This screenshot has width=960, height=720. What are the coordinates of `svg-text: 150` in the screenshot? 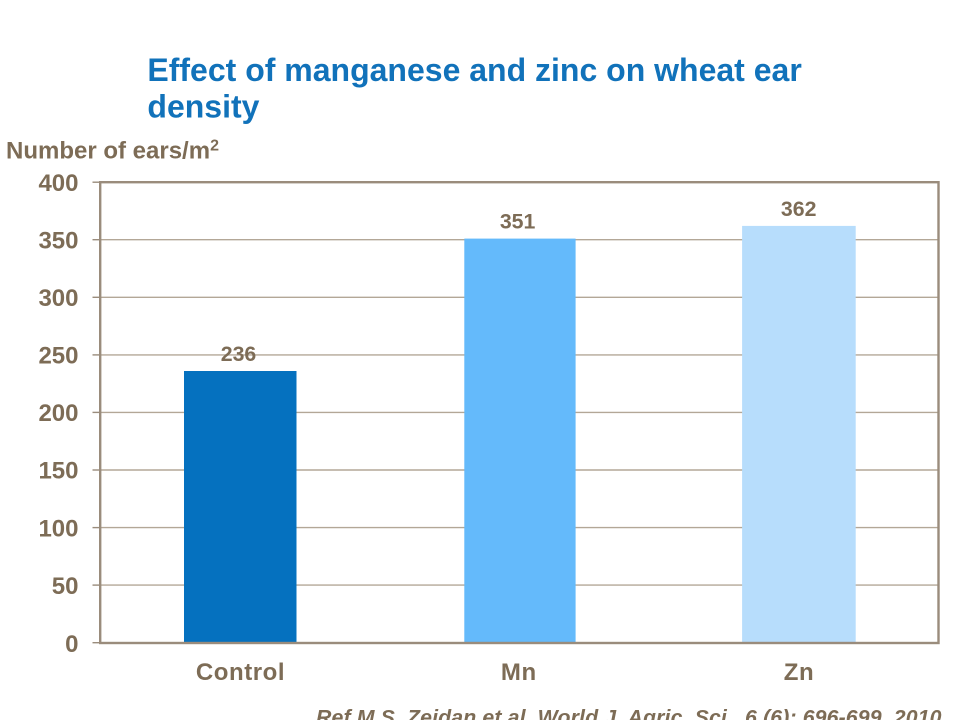 It's located at (58, 471).